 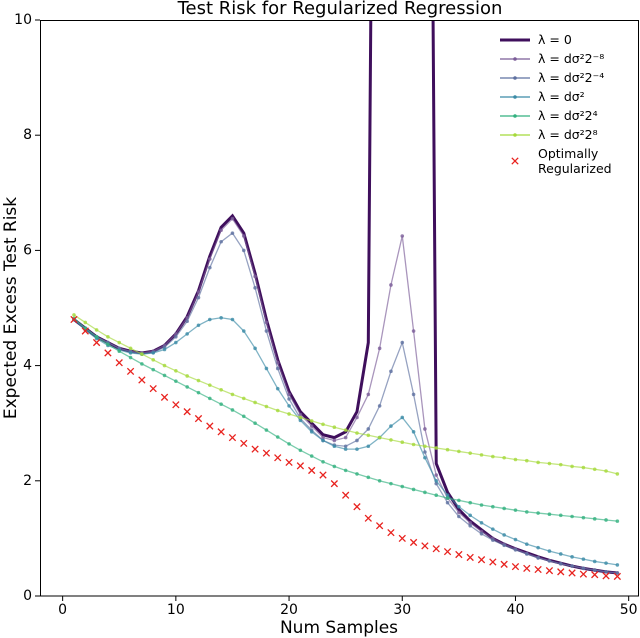 What do you see at coordinates (565, 115) in the screenshot?
I see `legend-entry: λ = dσ²2⁴` at bounding box center [565, 115].